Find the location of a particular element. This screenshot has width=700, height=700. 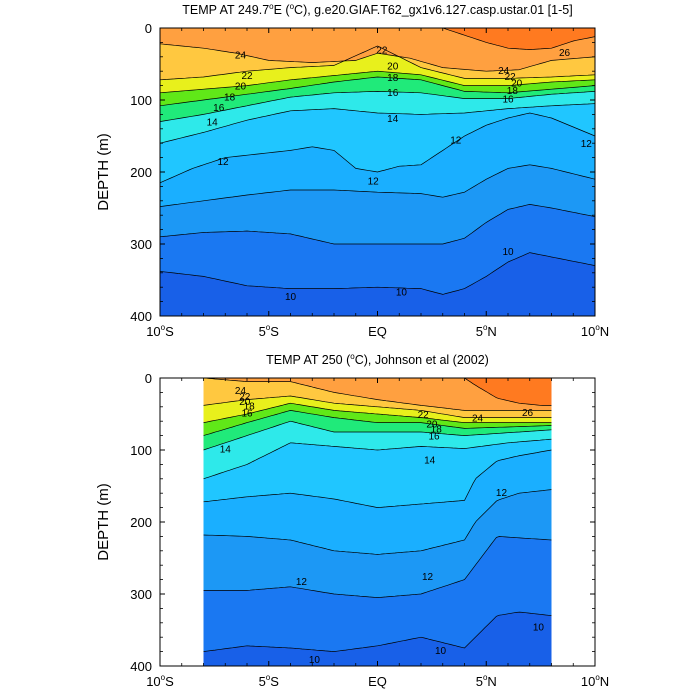

panel-title: TEMP AT 250 (oC), Johnson et al (2002) is located at coordinates (377, 359).